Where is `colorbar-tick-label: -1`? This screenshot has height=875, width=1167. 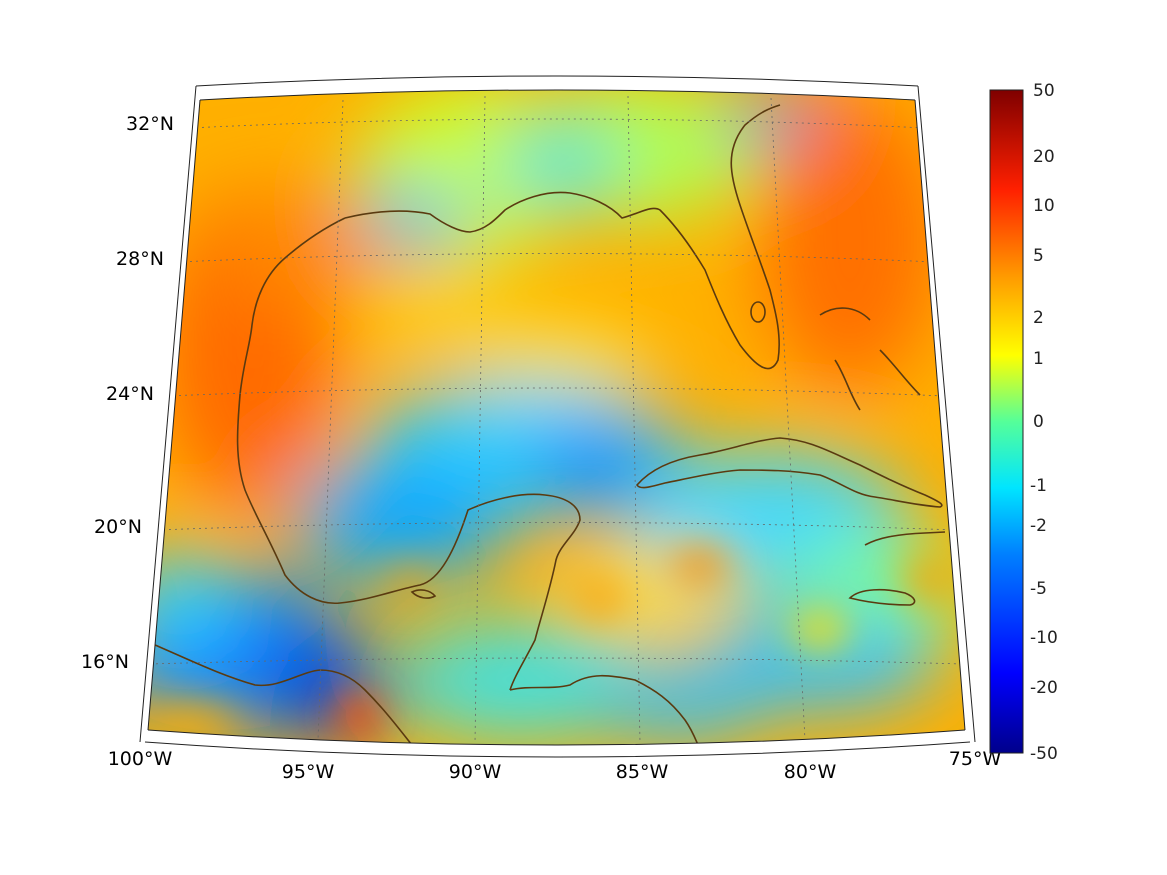
colorbar-tick-label: -1 is located at coordinates (1038, 486).